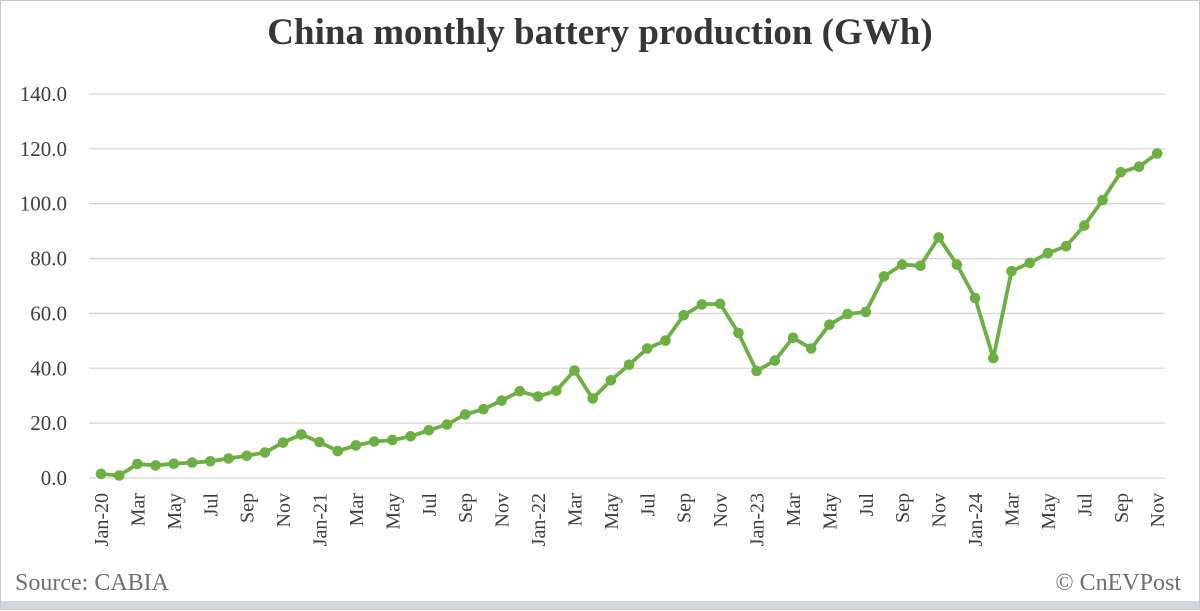 The image size is (1200, 611). I want to click on x-tick-label: Jan-20, so click(102, 519).